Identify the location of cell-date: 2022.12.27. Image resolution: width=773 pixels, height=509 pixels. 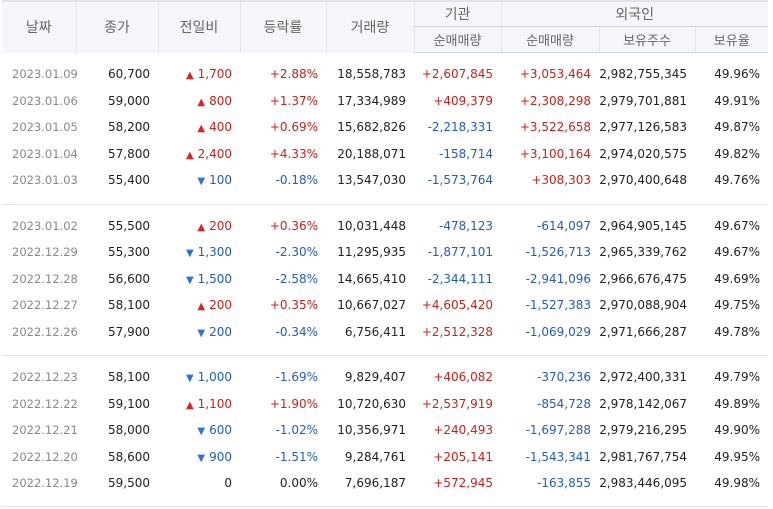
(45, 305).